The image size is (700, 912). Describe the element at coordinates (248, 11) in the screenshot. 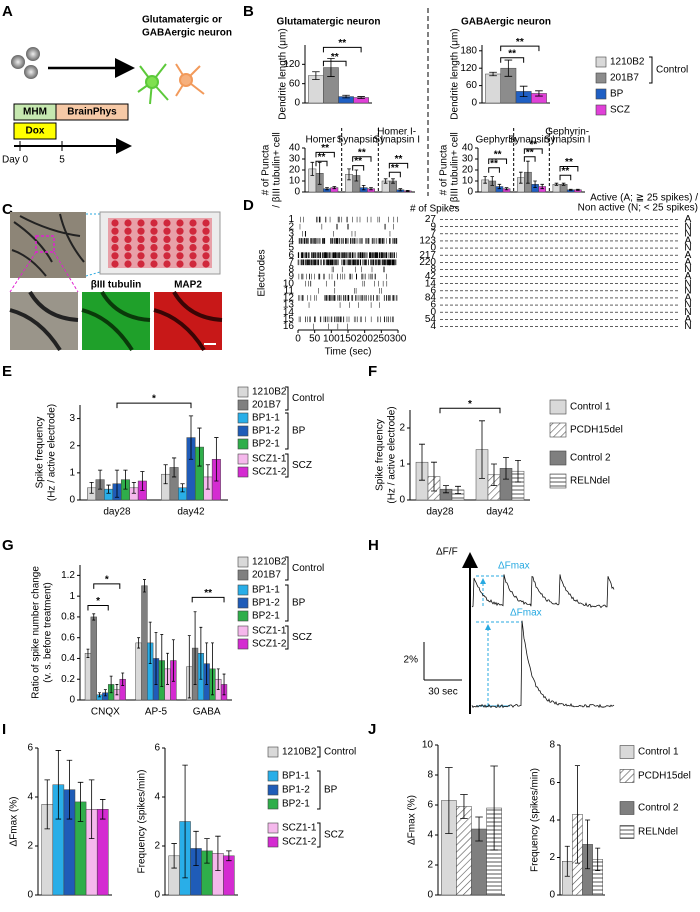

I see `panel-label: B` at that location.